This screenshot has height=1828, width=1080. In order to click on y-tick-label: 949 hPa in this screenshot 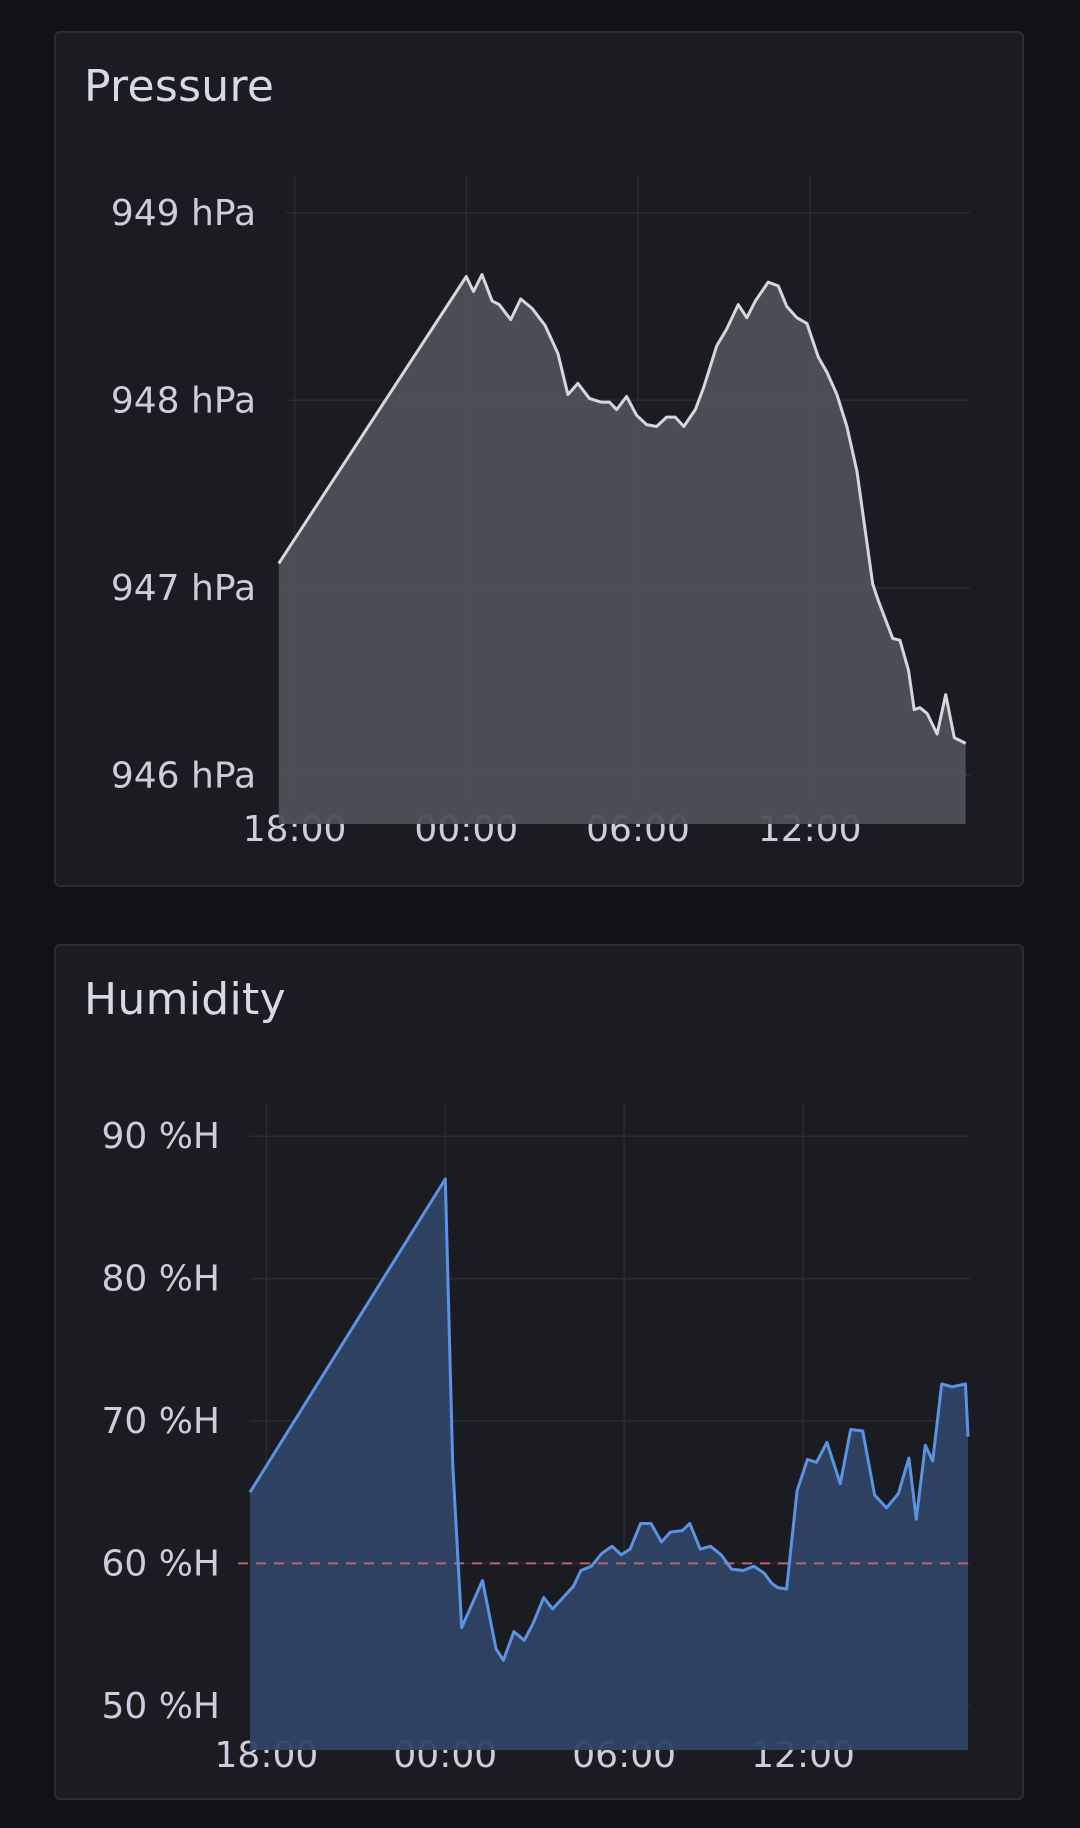, I will do `click(183, 213)`.